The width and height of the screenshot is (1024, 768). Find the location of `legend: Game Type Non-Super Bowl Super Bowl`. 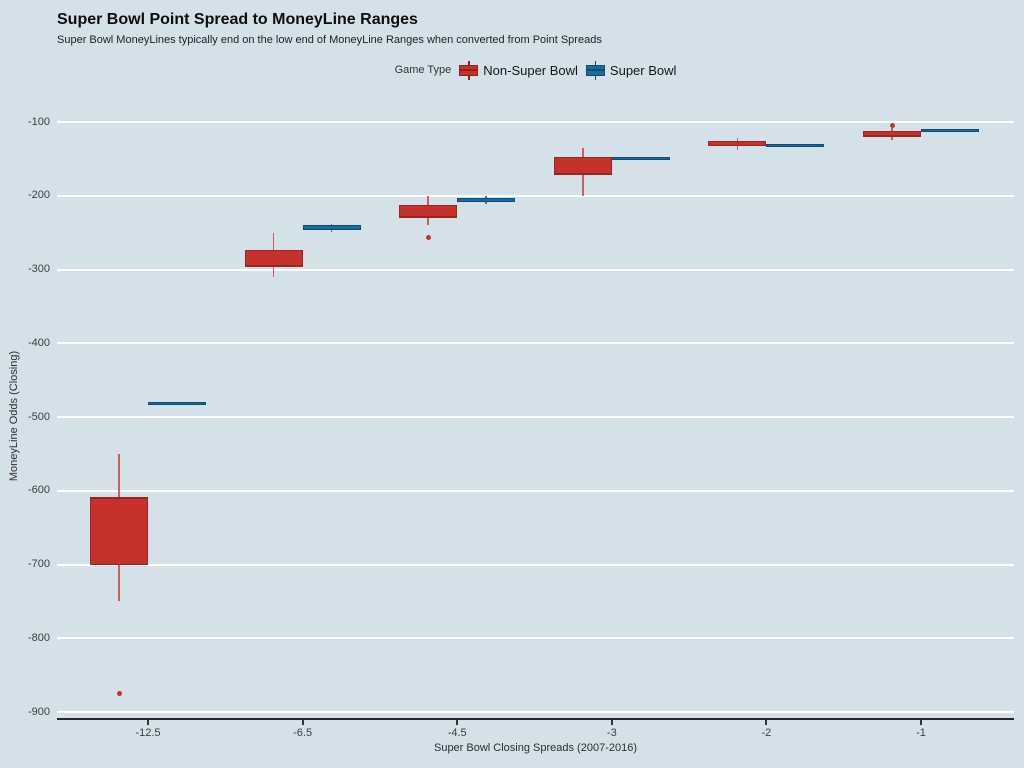

legend: Game Type Non-Super Bowl Super Bowl is located at coordinates (535, 70).